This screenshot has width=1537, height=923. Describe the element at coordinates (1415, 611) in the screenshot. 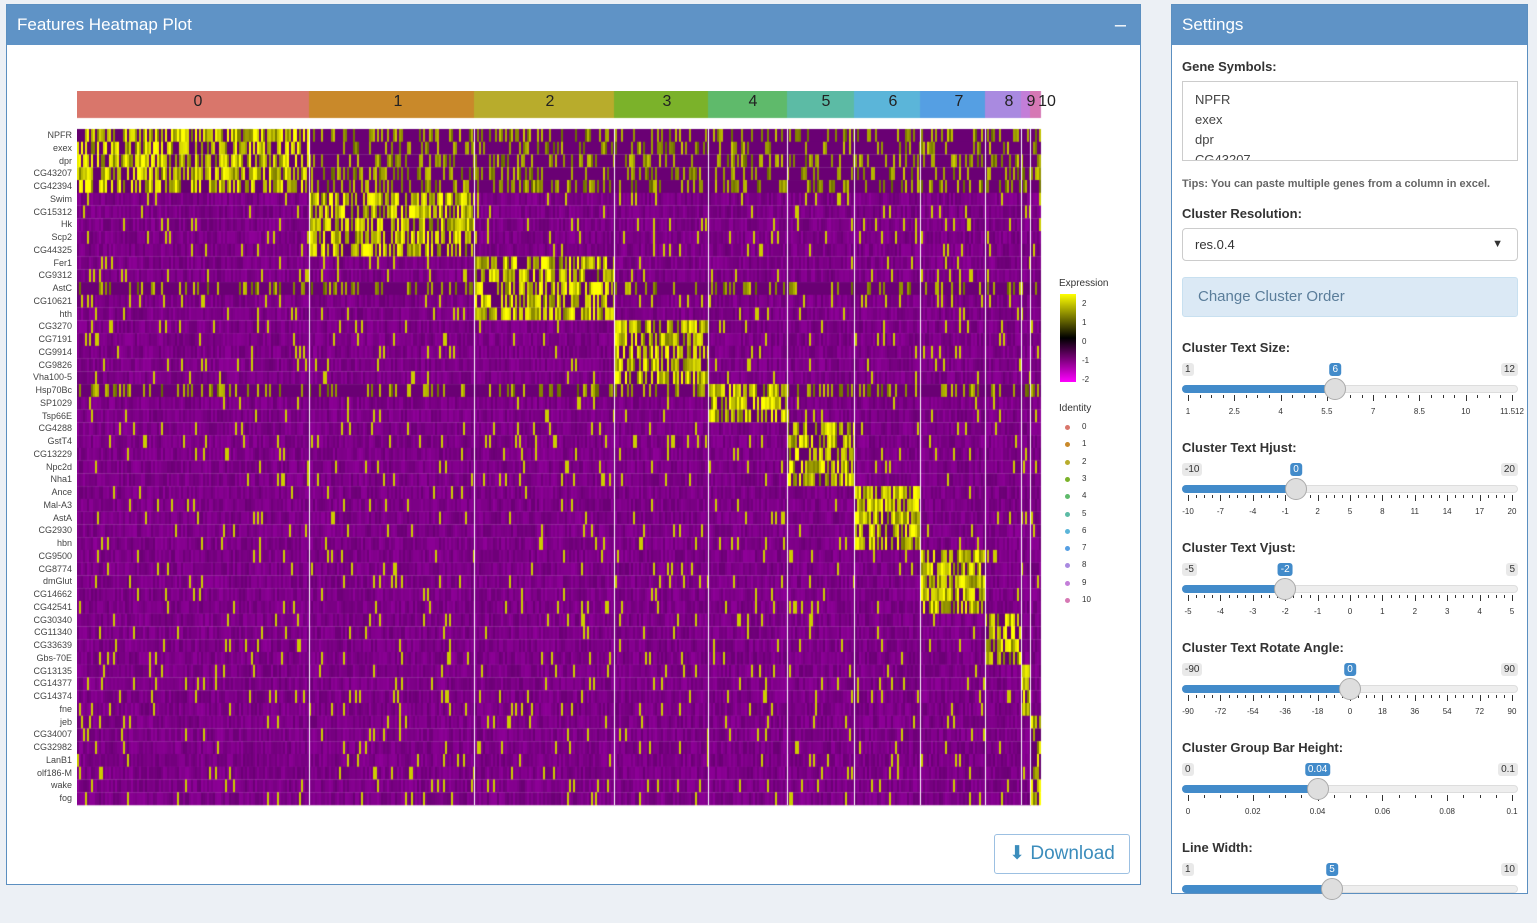

I see `slider-tick-label: 2` at that location.